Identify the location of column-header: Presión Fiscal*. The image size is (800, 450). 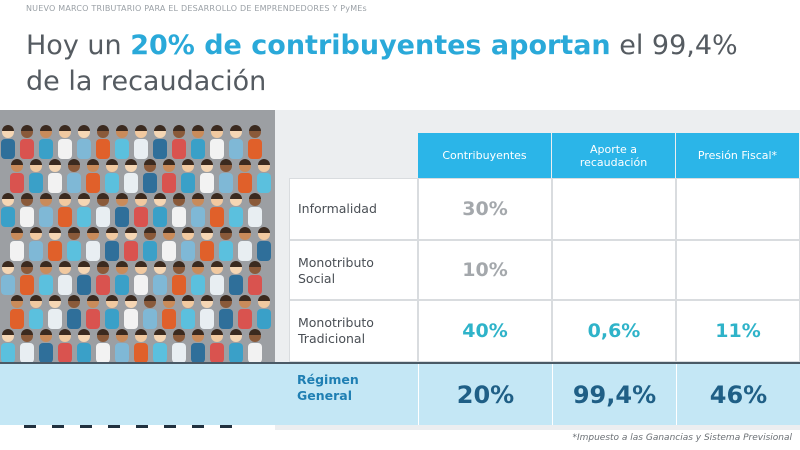
(738, 155).